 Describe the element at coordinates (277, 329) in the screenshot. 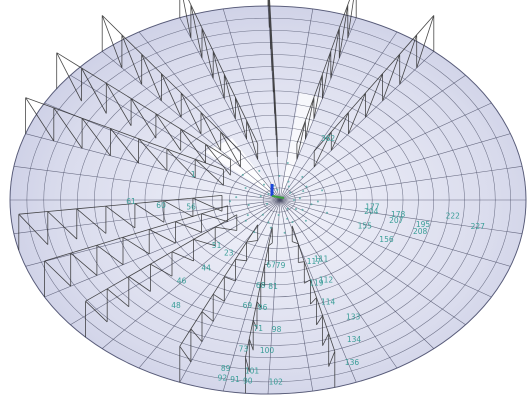

I see `node-label: 98` at that location.